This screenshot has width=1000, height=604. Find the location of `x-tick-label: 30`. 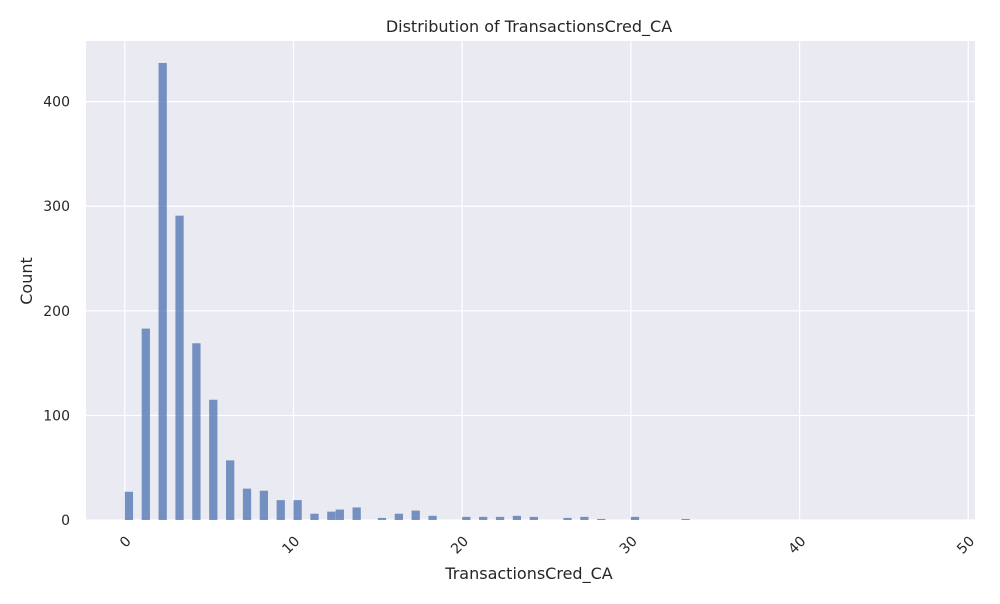

x-tick-label: 30 is located at coordinates (629, 546).